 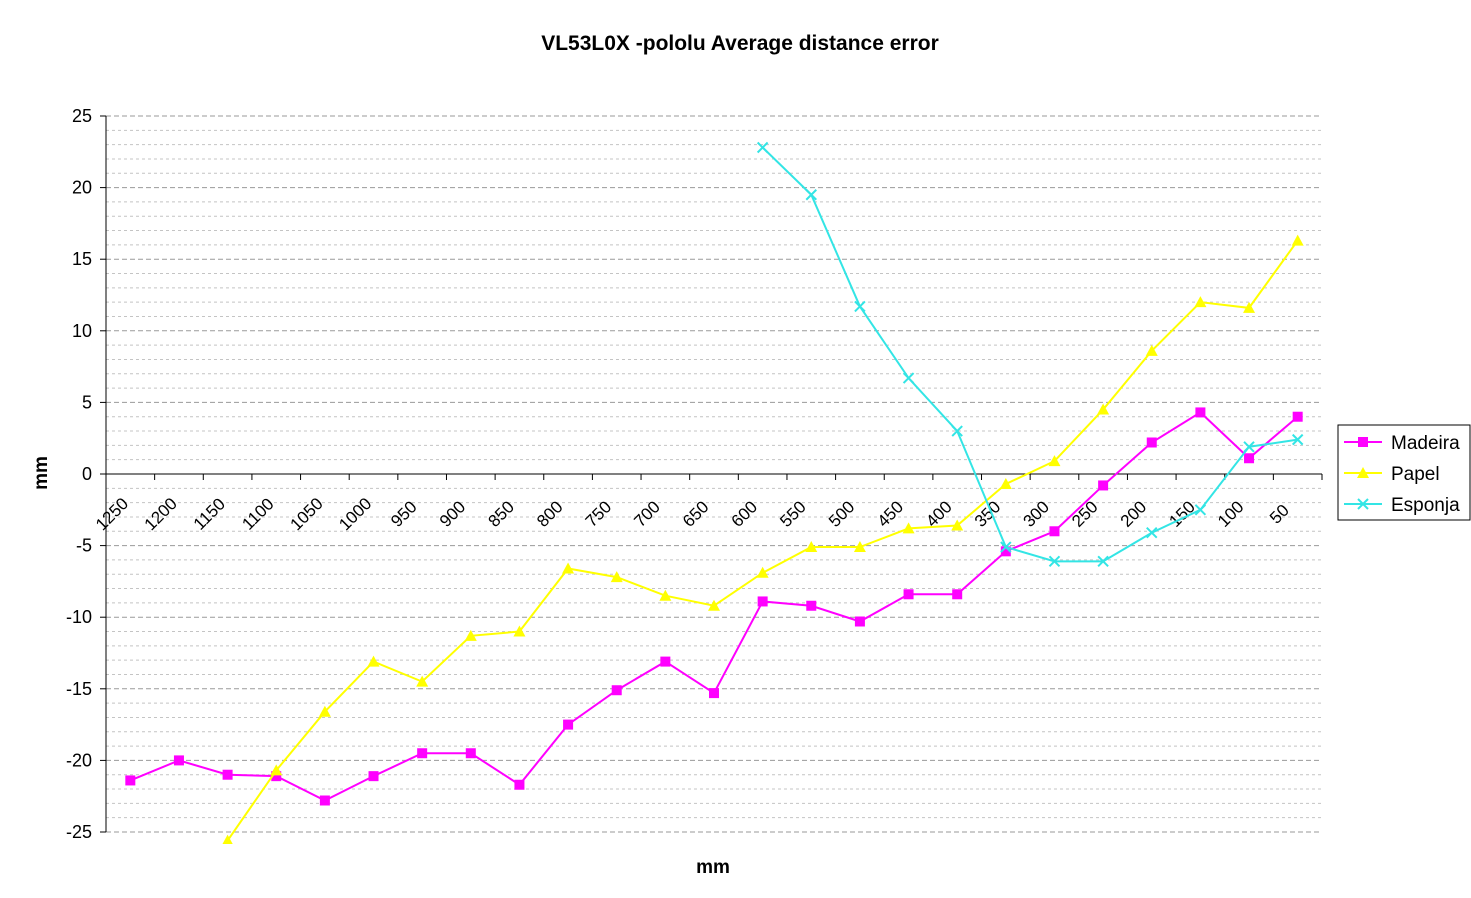 What do you see at coordinates (112, 514) in the screenshot?
I see `x-tick-label: 1250` at bounding box center [112, 514].